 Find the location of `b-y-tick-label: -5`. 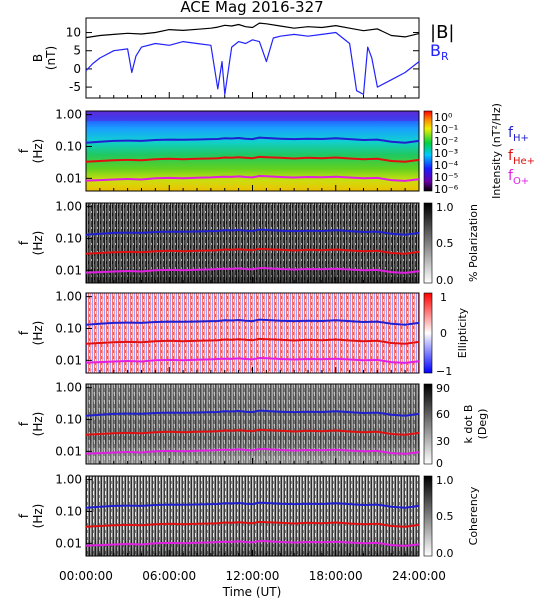

b-y-tick-label: -5 is located at coordinates (75, 87).